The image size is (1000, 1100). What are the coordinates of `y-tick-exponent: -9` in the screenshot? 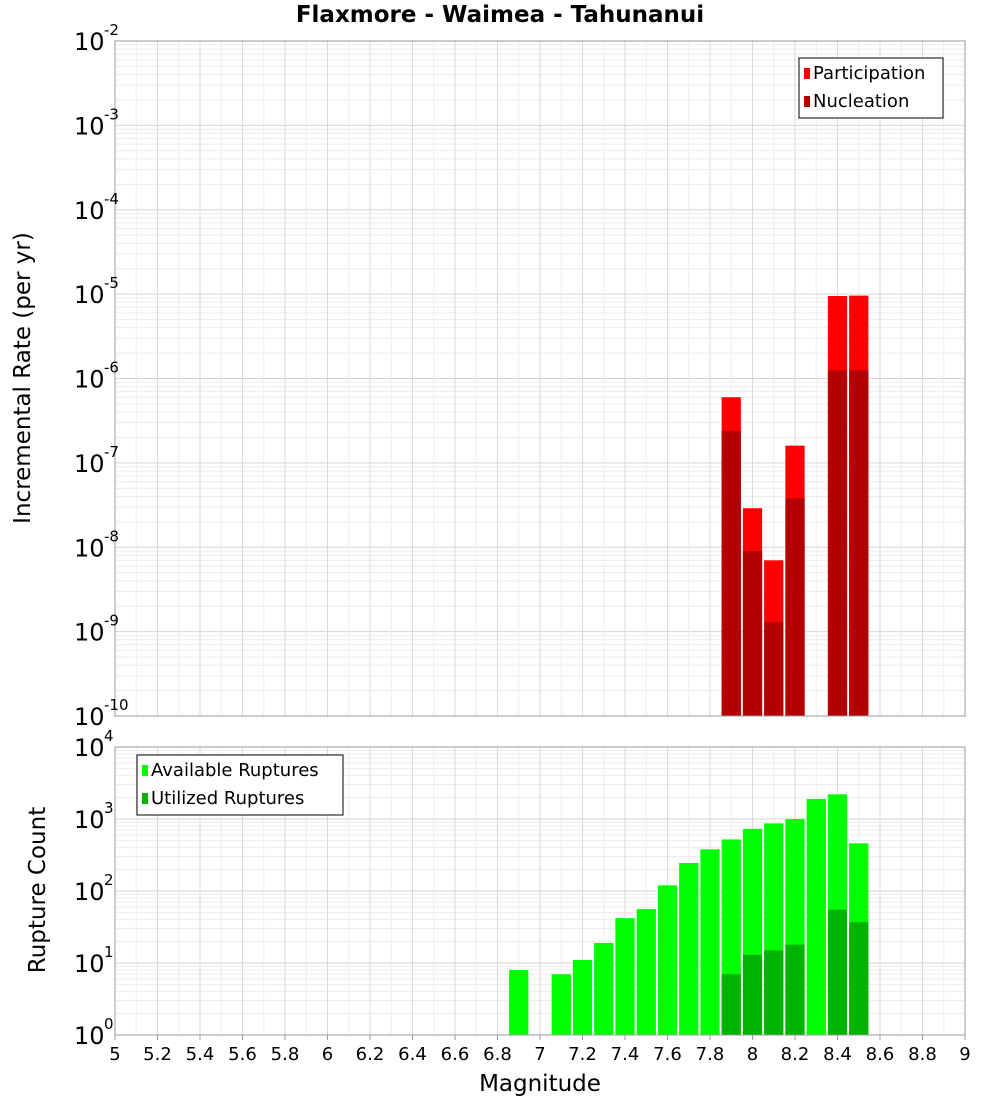 It's located at (111, 621).